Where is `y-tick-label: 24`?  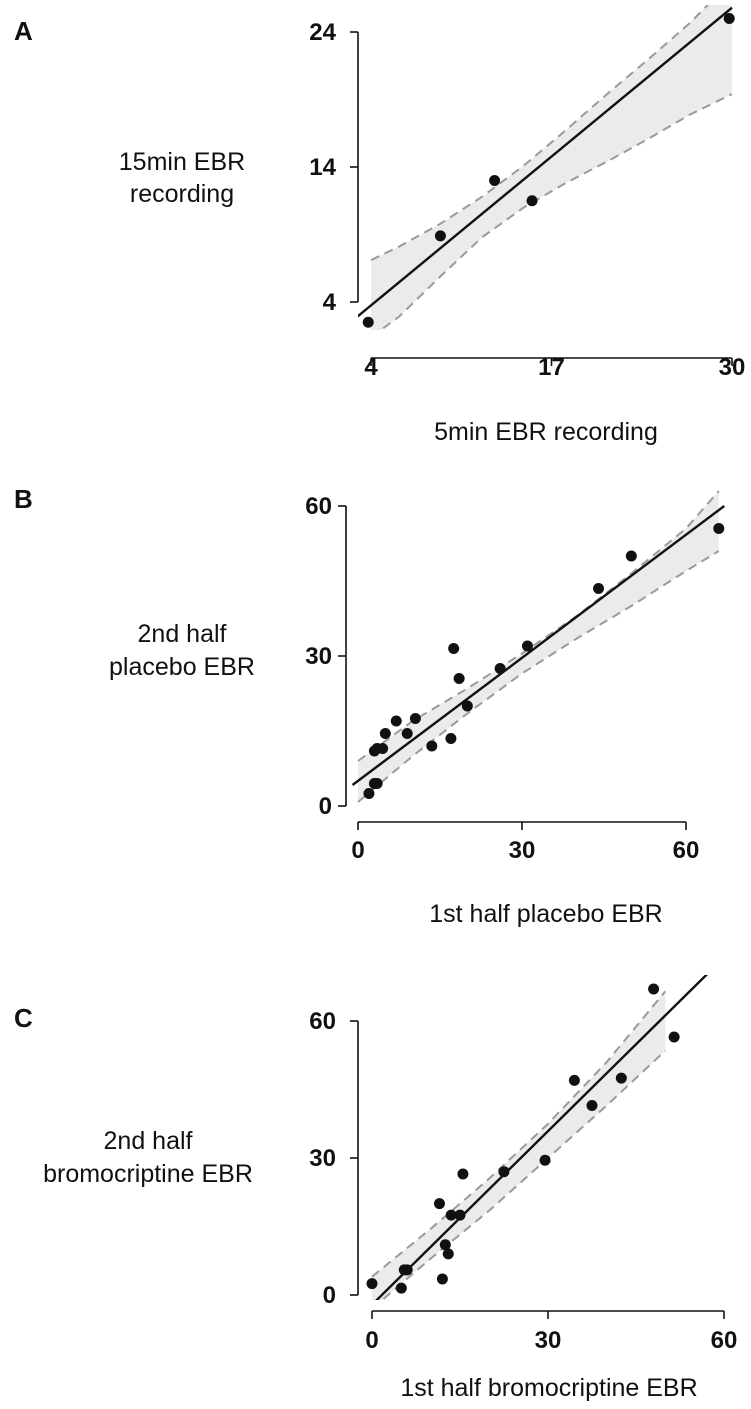
y-tick-label: 24 is located at coordinates (322, 32).